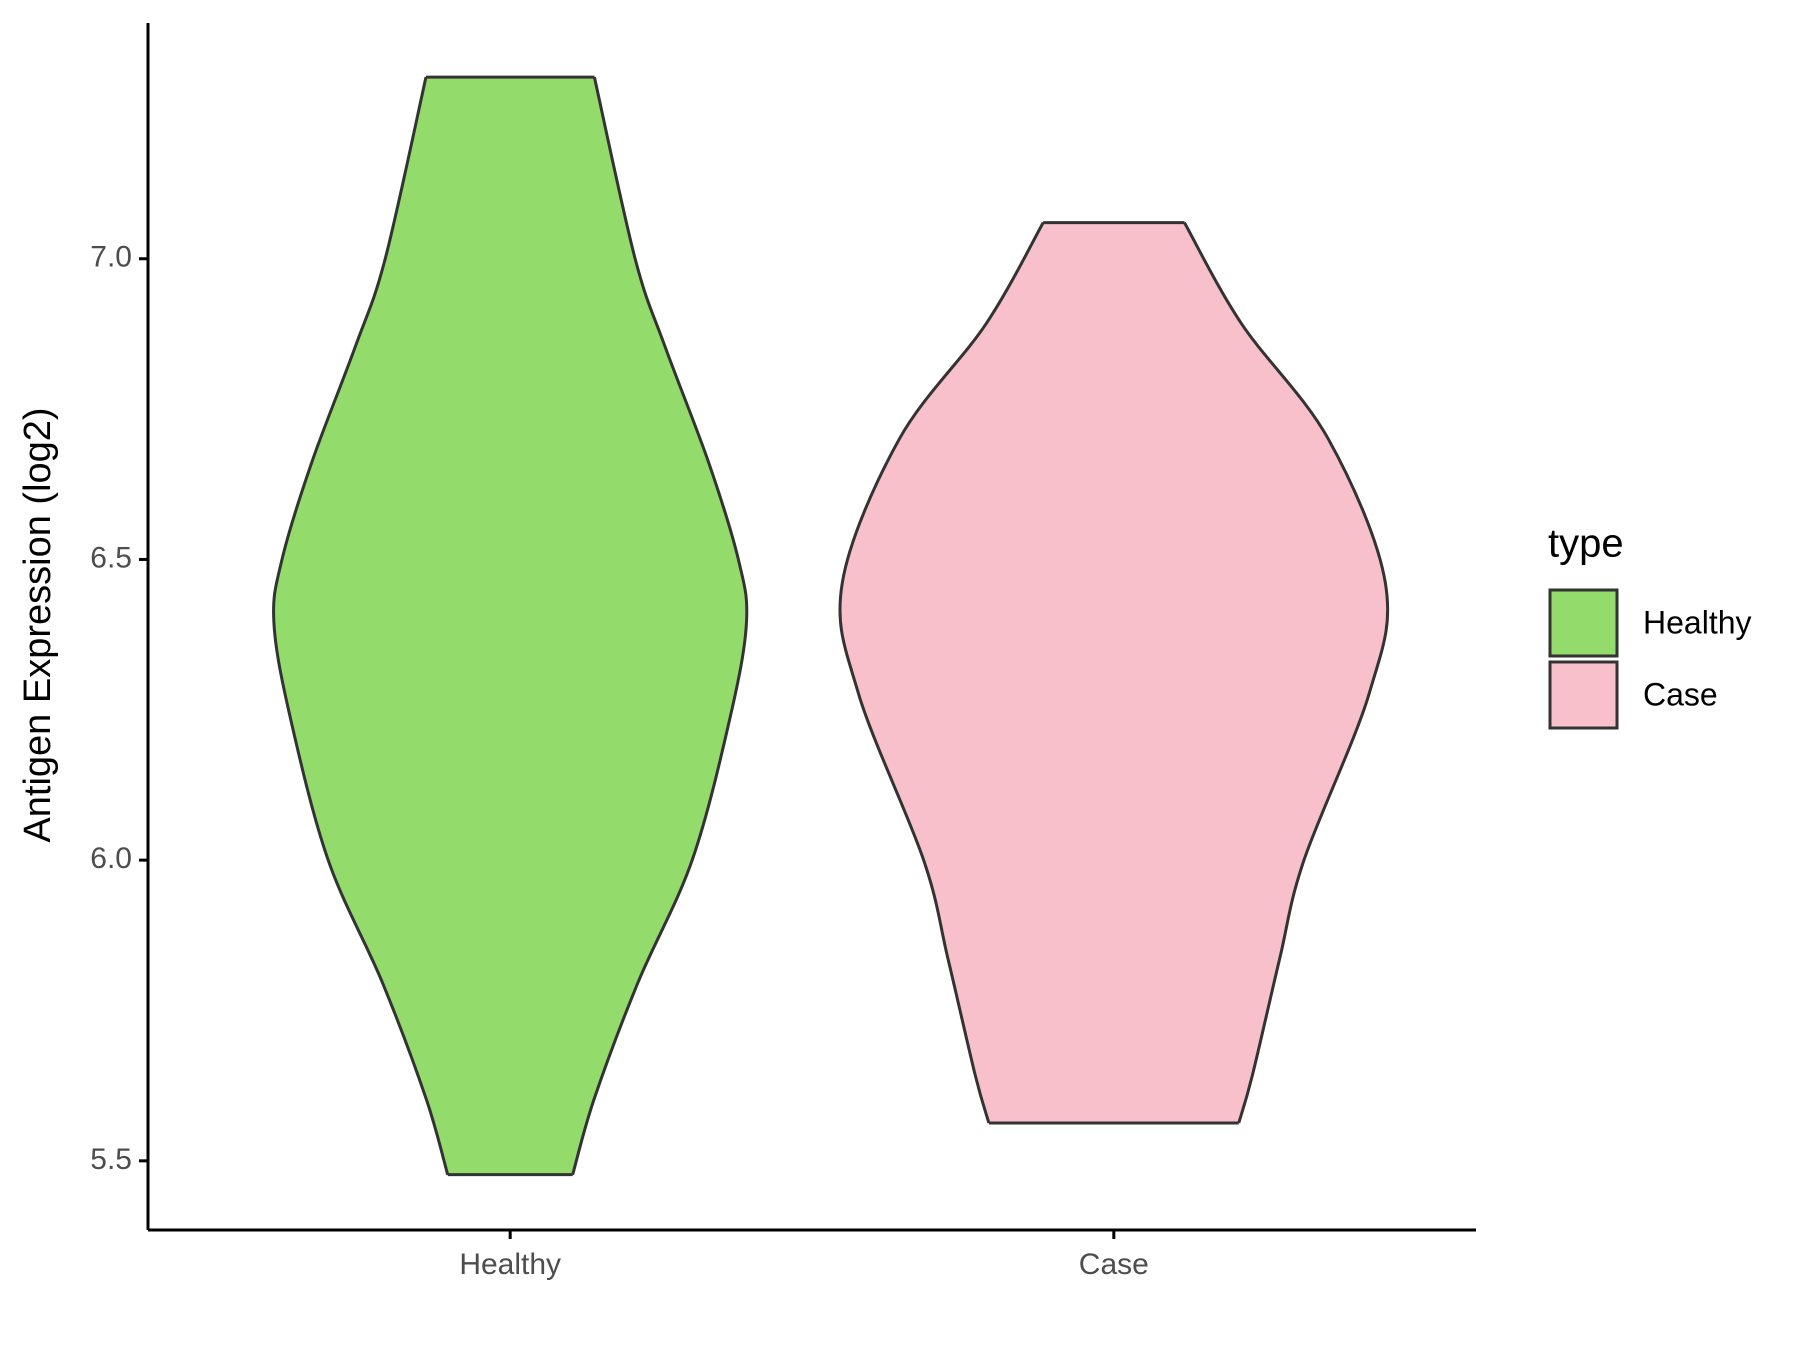  I want to click on legend-label: Case, so click(1680, 694).